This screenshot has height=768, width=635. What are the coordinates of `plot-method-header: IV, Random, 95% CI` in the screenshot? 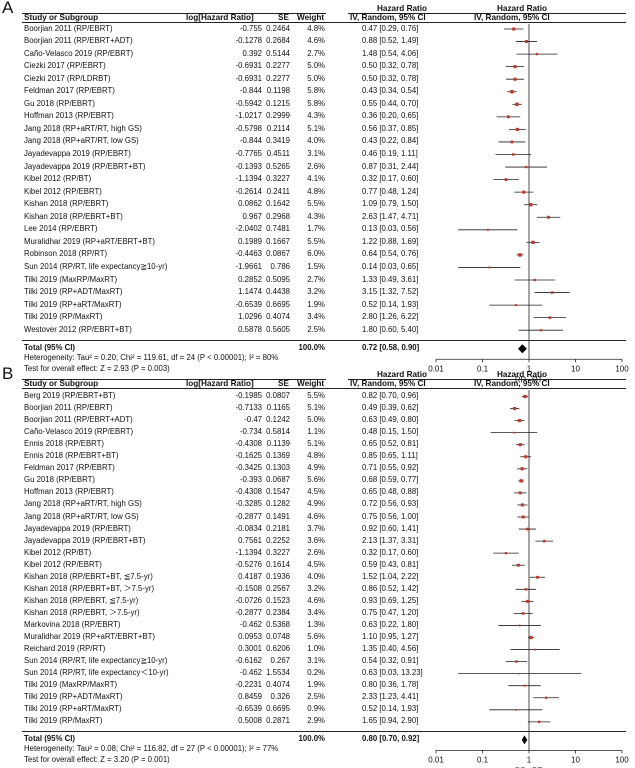 It's located at (512, 17).